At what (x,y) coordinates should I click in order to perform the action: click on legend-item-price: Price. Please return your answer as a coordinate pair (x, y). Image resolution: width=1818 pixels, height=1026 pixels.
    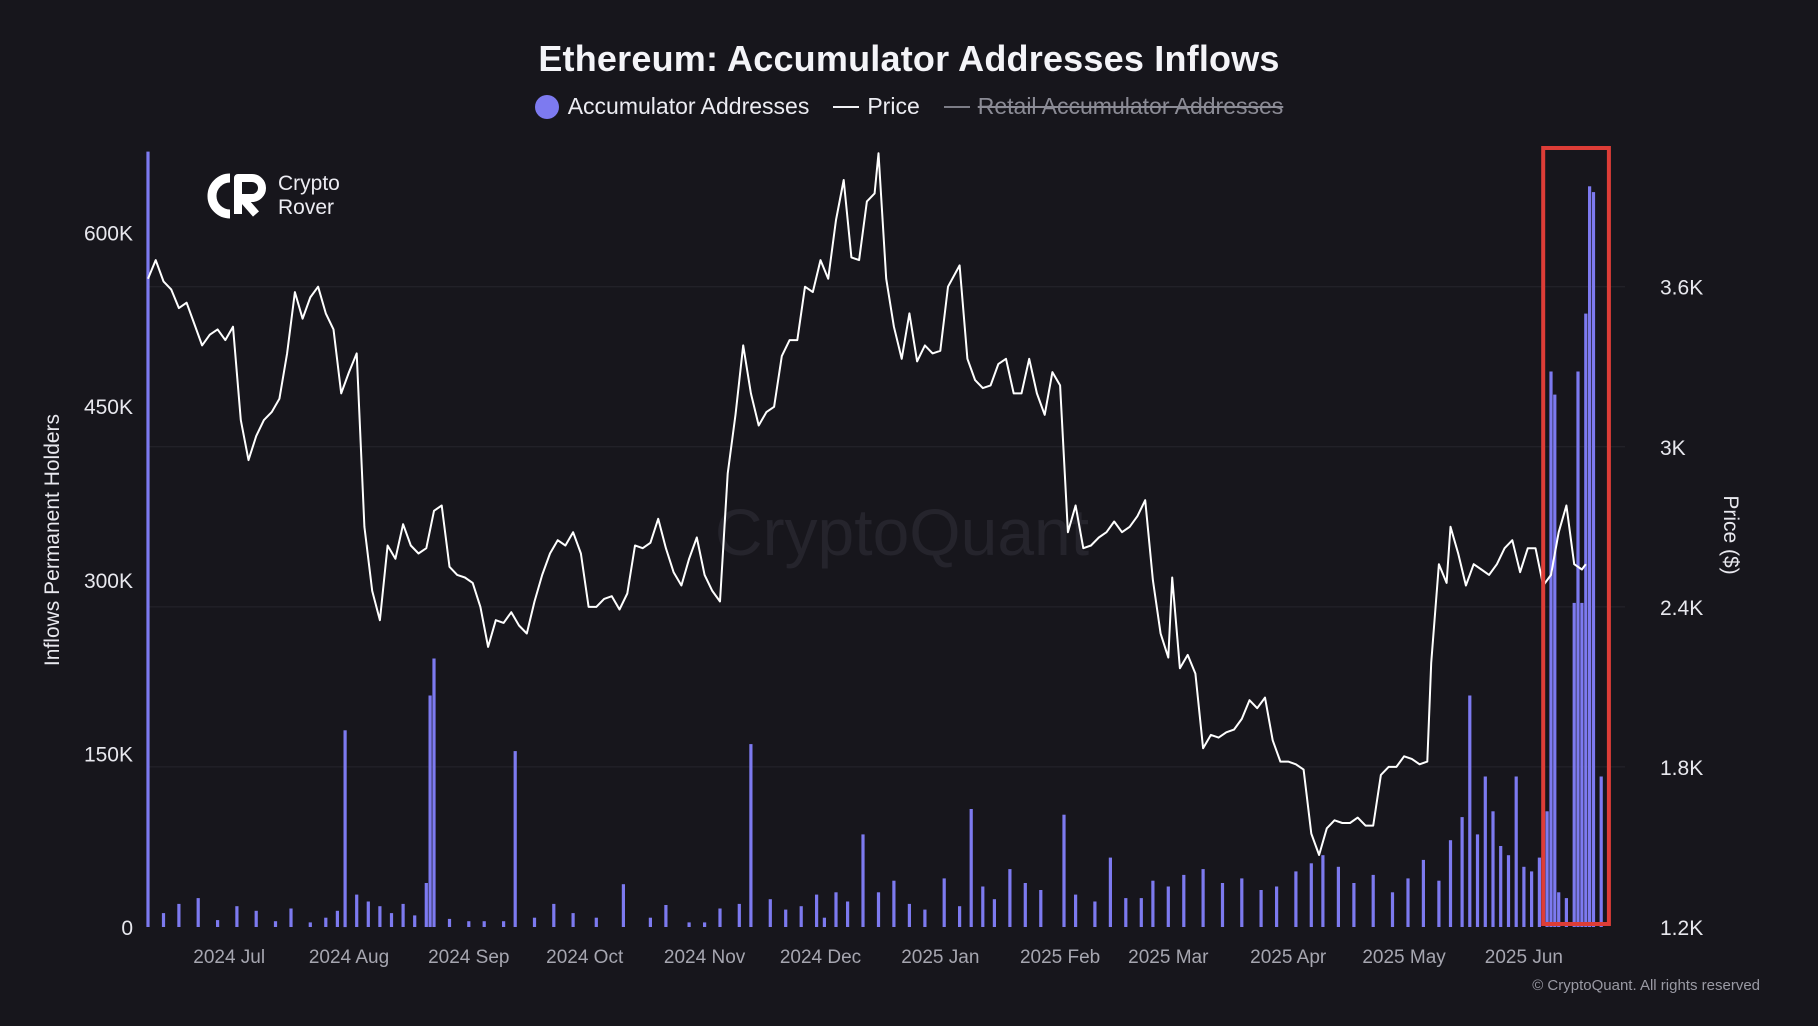
    Looking at the image, I should click on (876, 106).